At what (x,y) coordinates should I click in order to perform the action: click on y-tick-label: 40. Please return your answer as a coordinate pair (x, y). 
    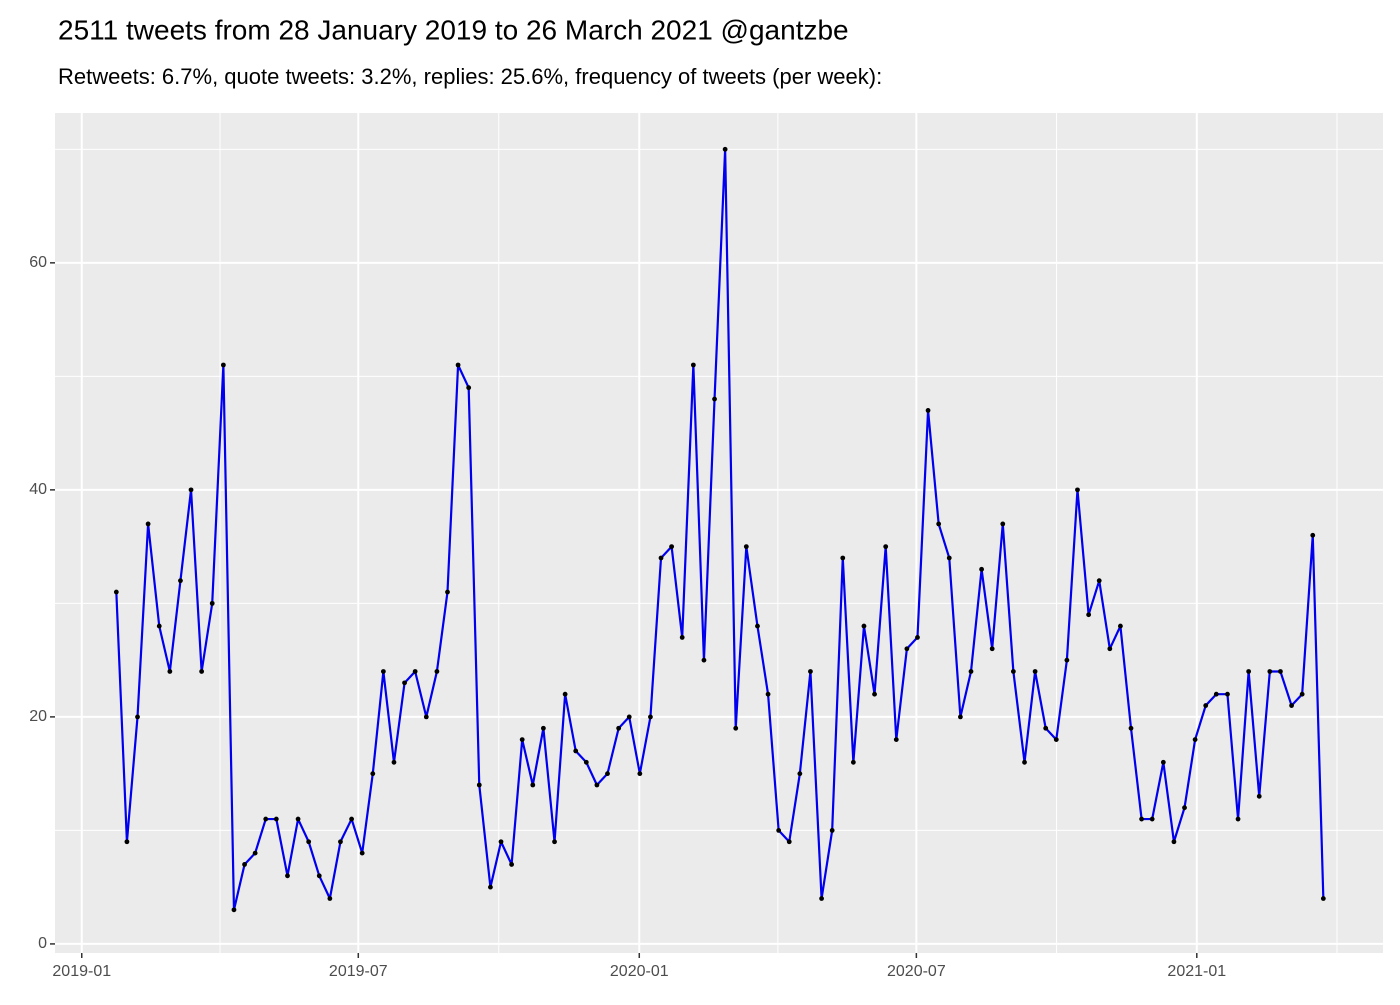
    Looking at the image, I should click on (38, 489).